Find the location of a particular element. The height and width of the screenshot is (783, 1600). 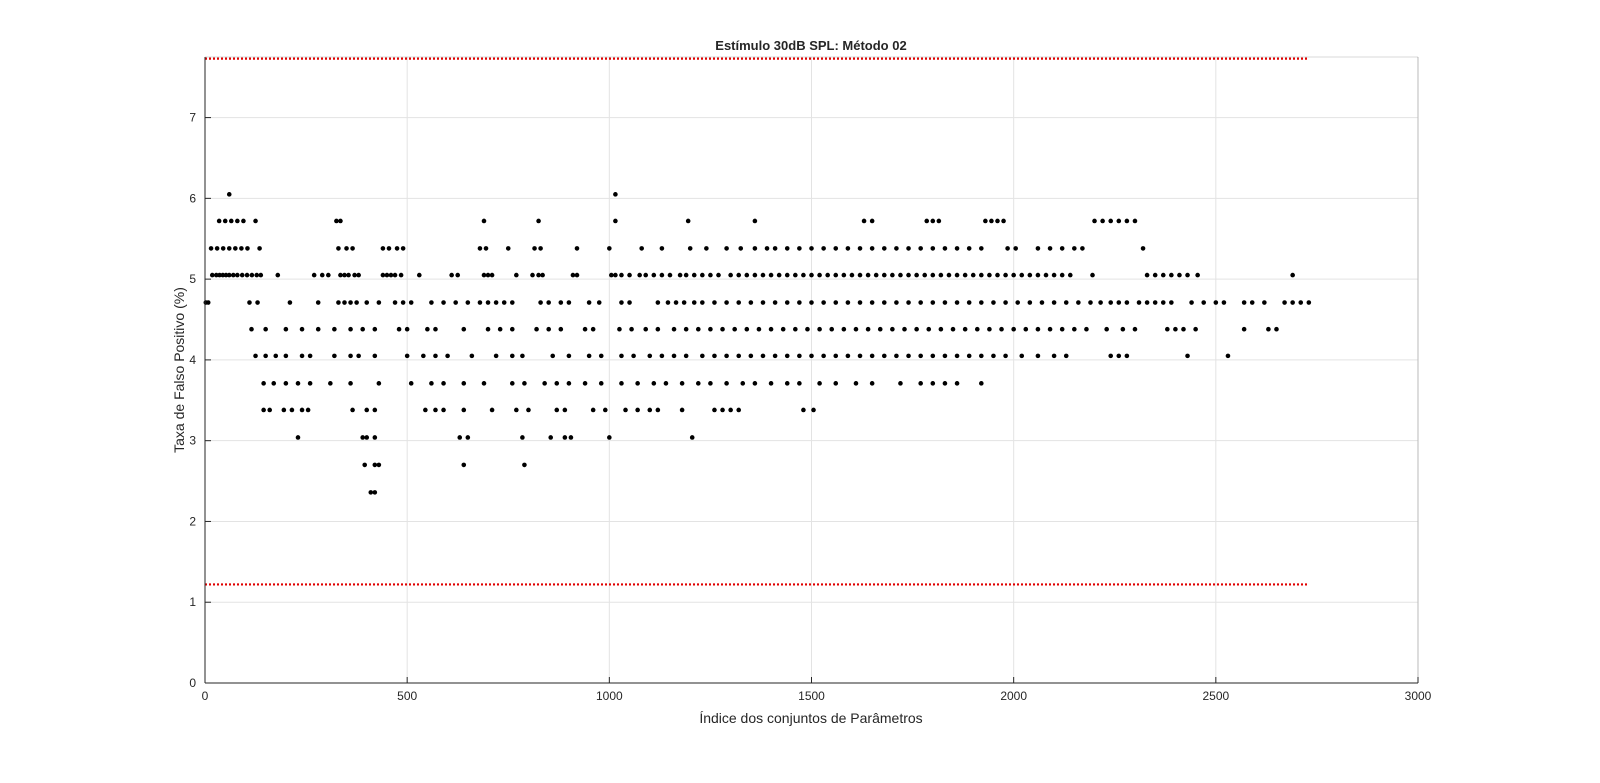

x-tick-label: 2000 is located at coordinates (1013, 696).